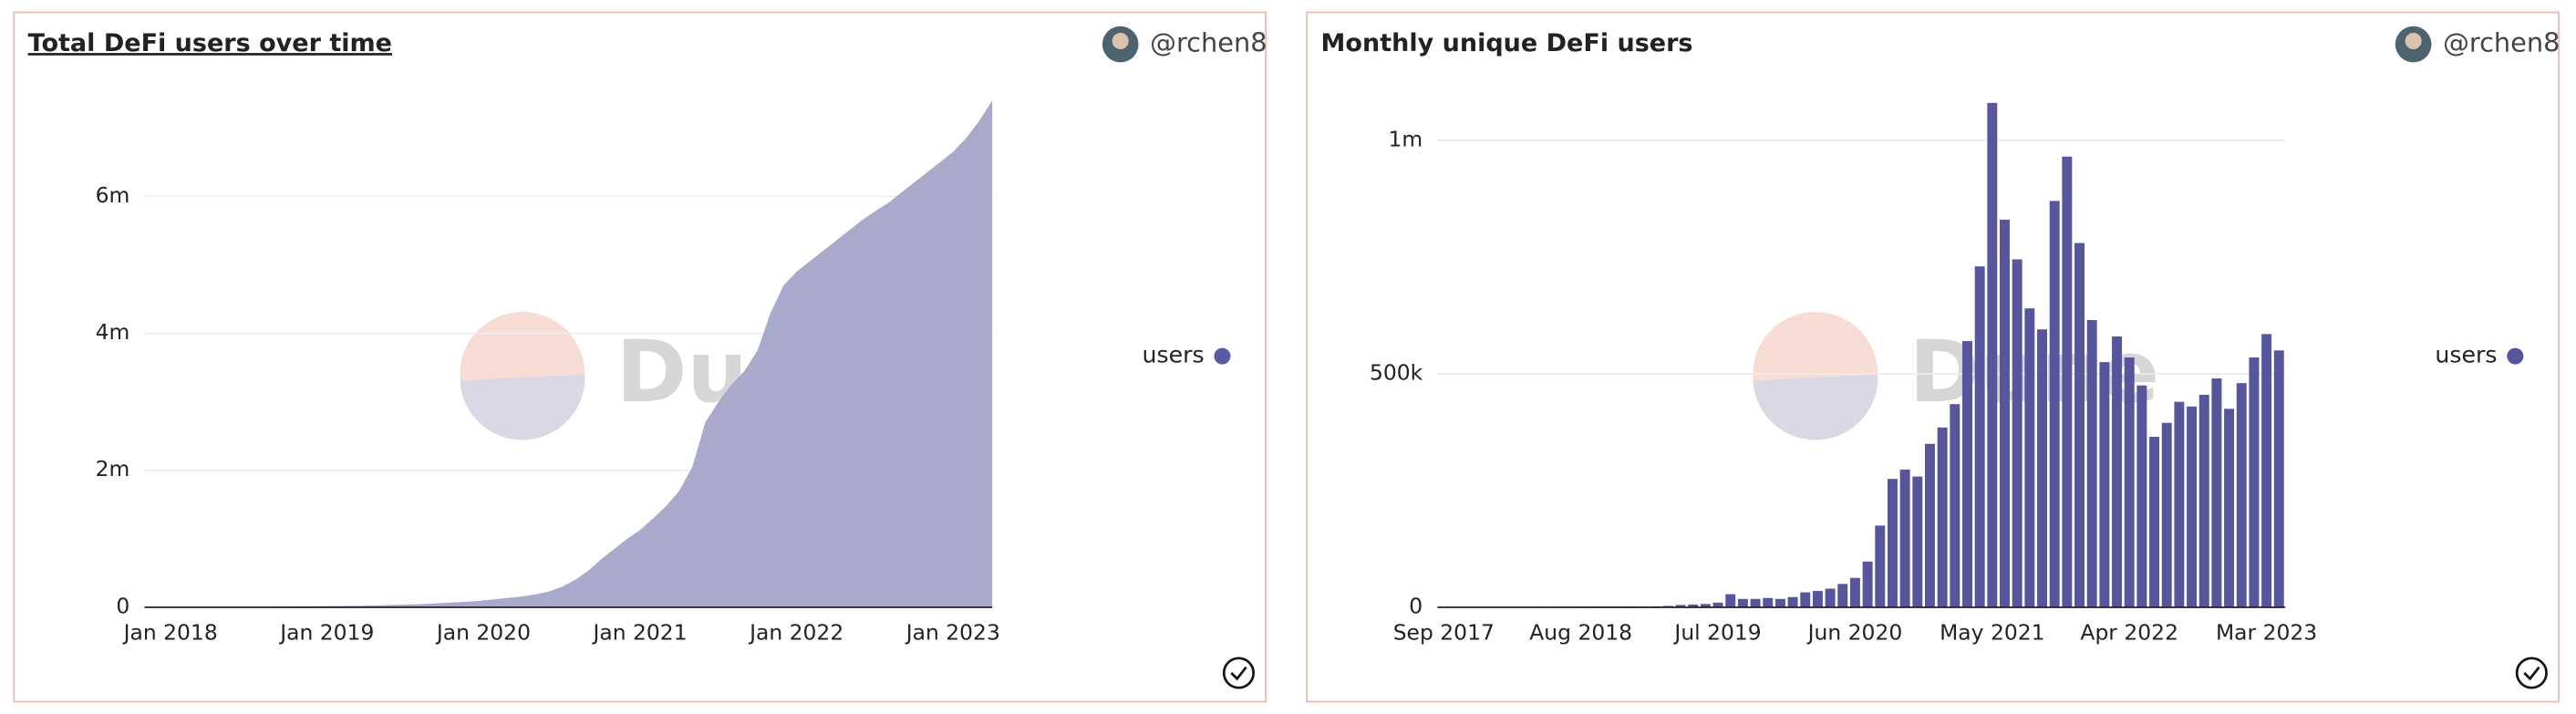 The height and width of the screenshot is (714, 2576). Describe the element at coordinates (952, 632) in the screenshot. I see `x-tick-label: Jan 2023` at that location.